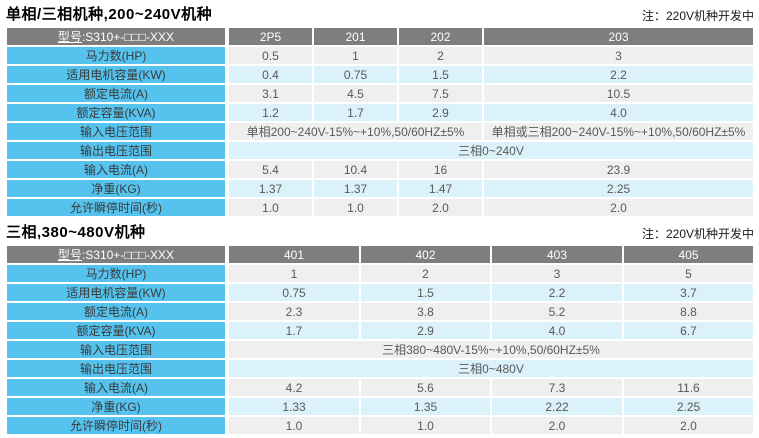 This screenshot has width=759, height=438. I want to click on table-row: 输入电流(A) 4.2 5.6 7.3 11.6, so click(380, 387).